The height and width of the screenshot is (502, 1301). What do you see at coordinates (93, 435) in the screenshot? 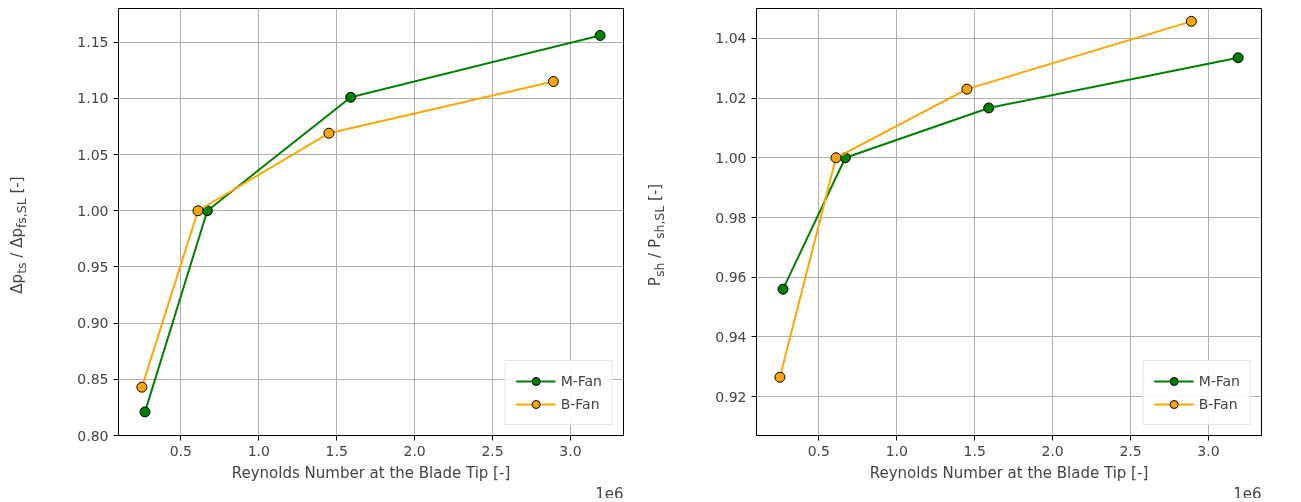
I see `y-tick-label: 0.80` at bounding box center [93, 435].